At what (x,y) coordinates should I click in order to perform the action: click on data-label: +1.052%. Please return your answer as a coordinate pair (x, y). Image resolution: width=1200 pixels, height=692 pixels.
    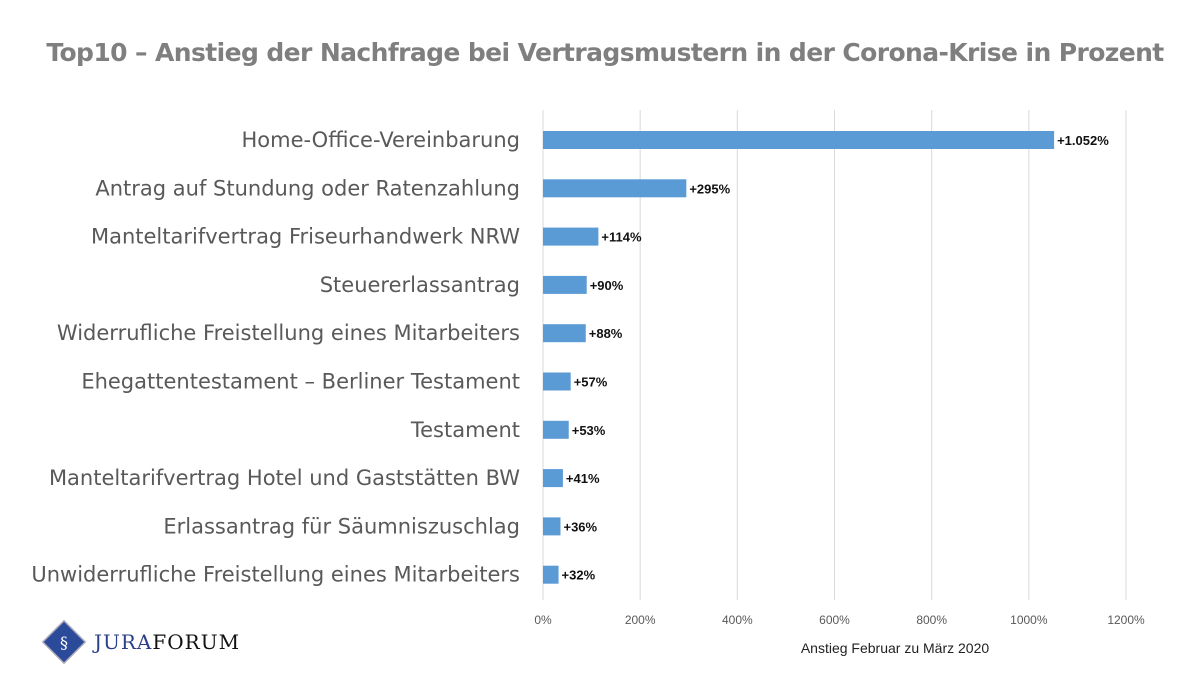
    Looking at the image, I should click on (1083, 140).